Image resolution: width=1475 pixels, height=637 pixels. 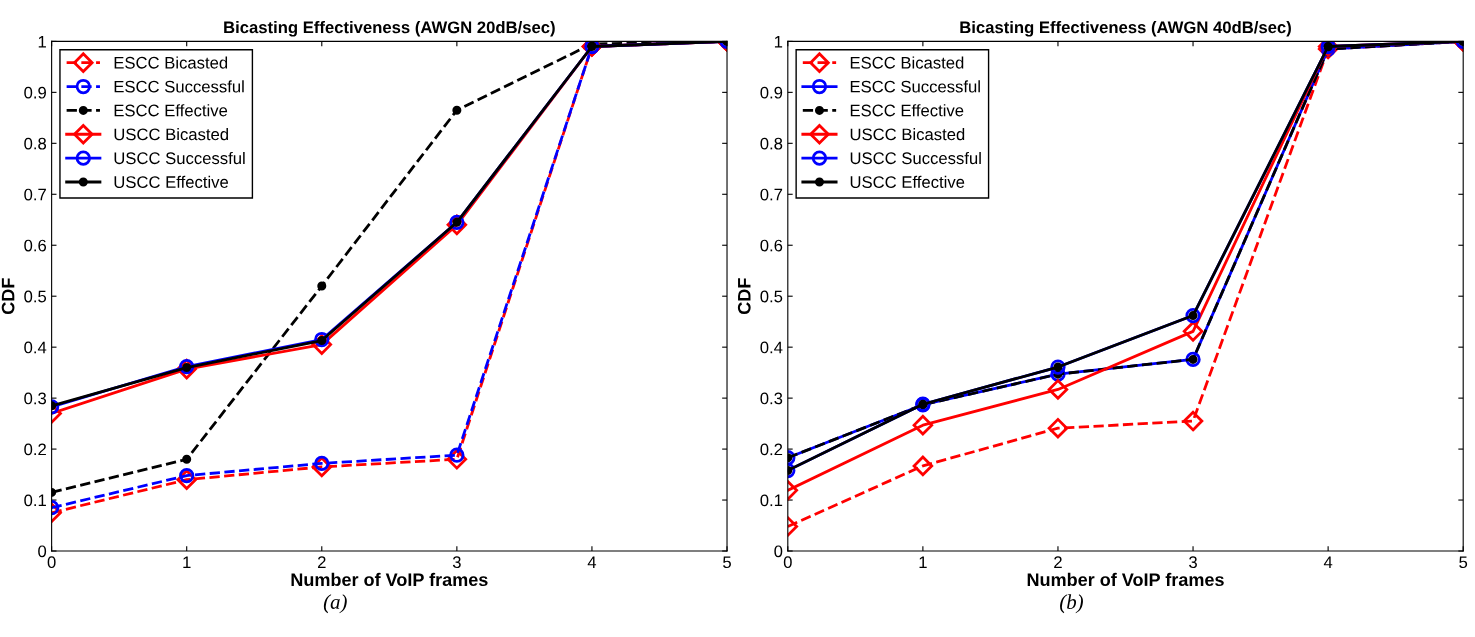 What do you see at coordinates (389, 28) in the screenshot?
I see `chart-title: Bicasting Effectiveness (AWGN 20dB/sec)` at bounding box center [389, 28].